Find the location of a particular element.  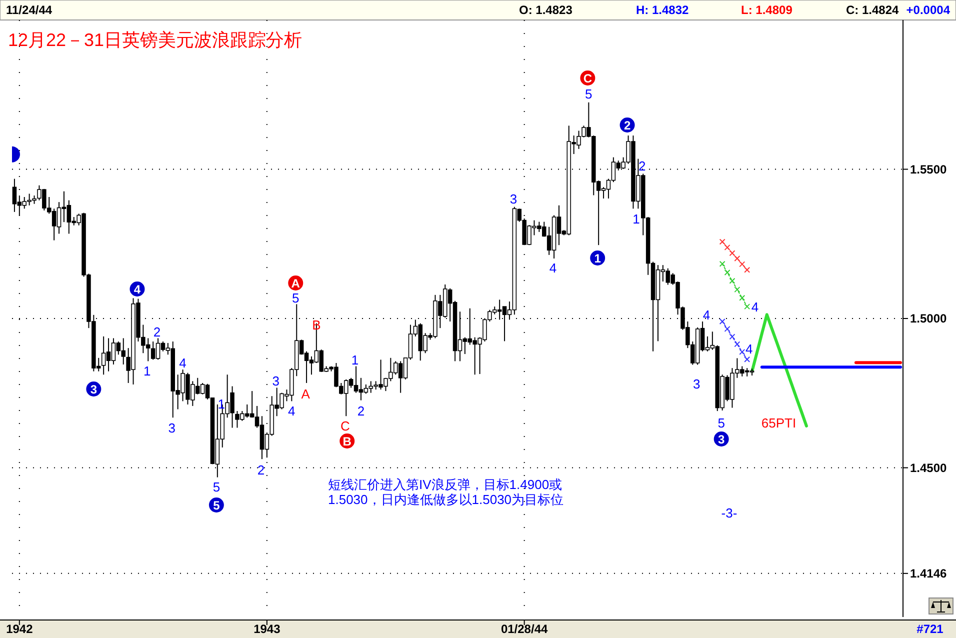

text: L: 1.4809 is located at coordinates (767, 10).